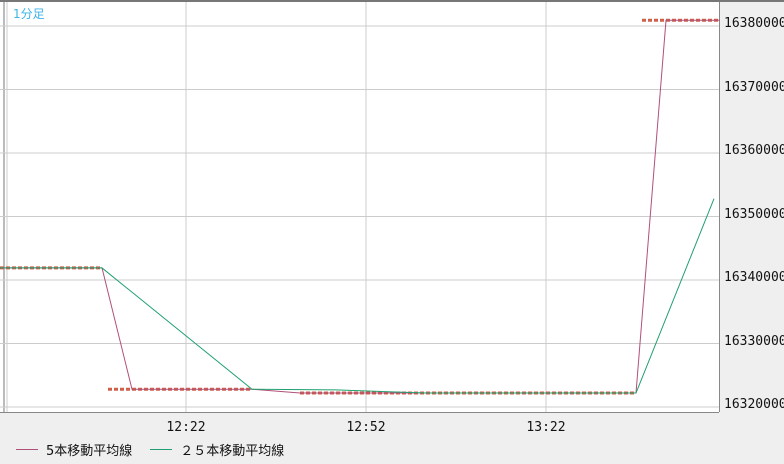 Image resolution: width=784 pixels, height=464 pixels. Describe the element at coordinates (754, 277) in the screenshot. I see `y-tick-label: 16340000` at that location.